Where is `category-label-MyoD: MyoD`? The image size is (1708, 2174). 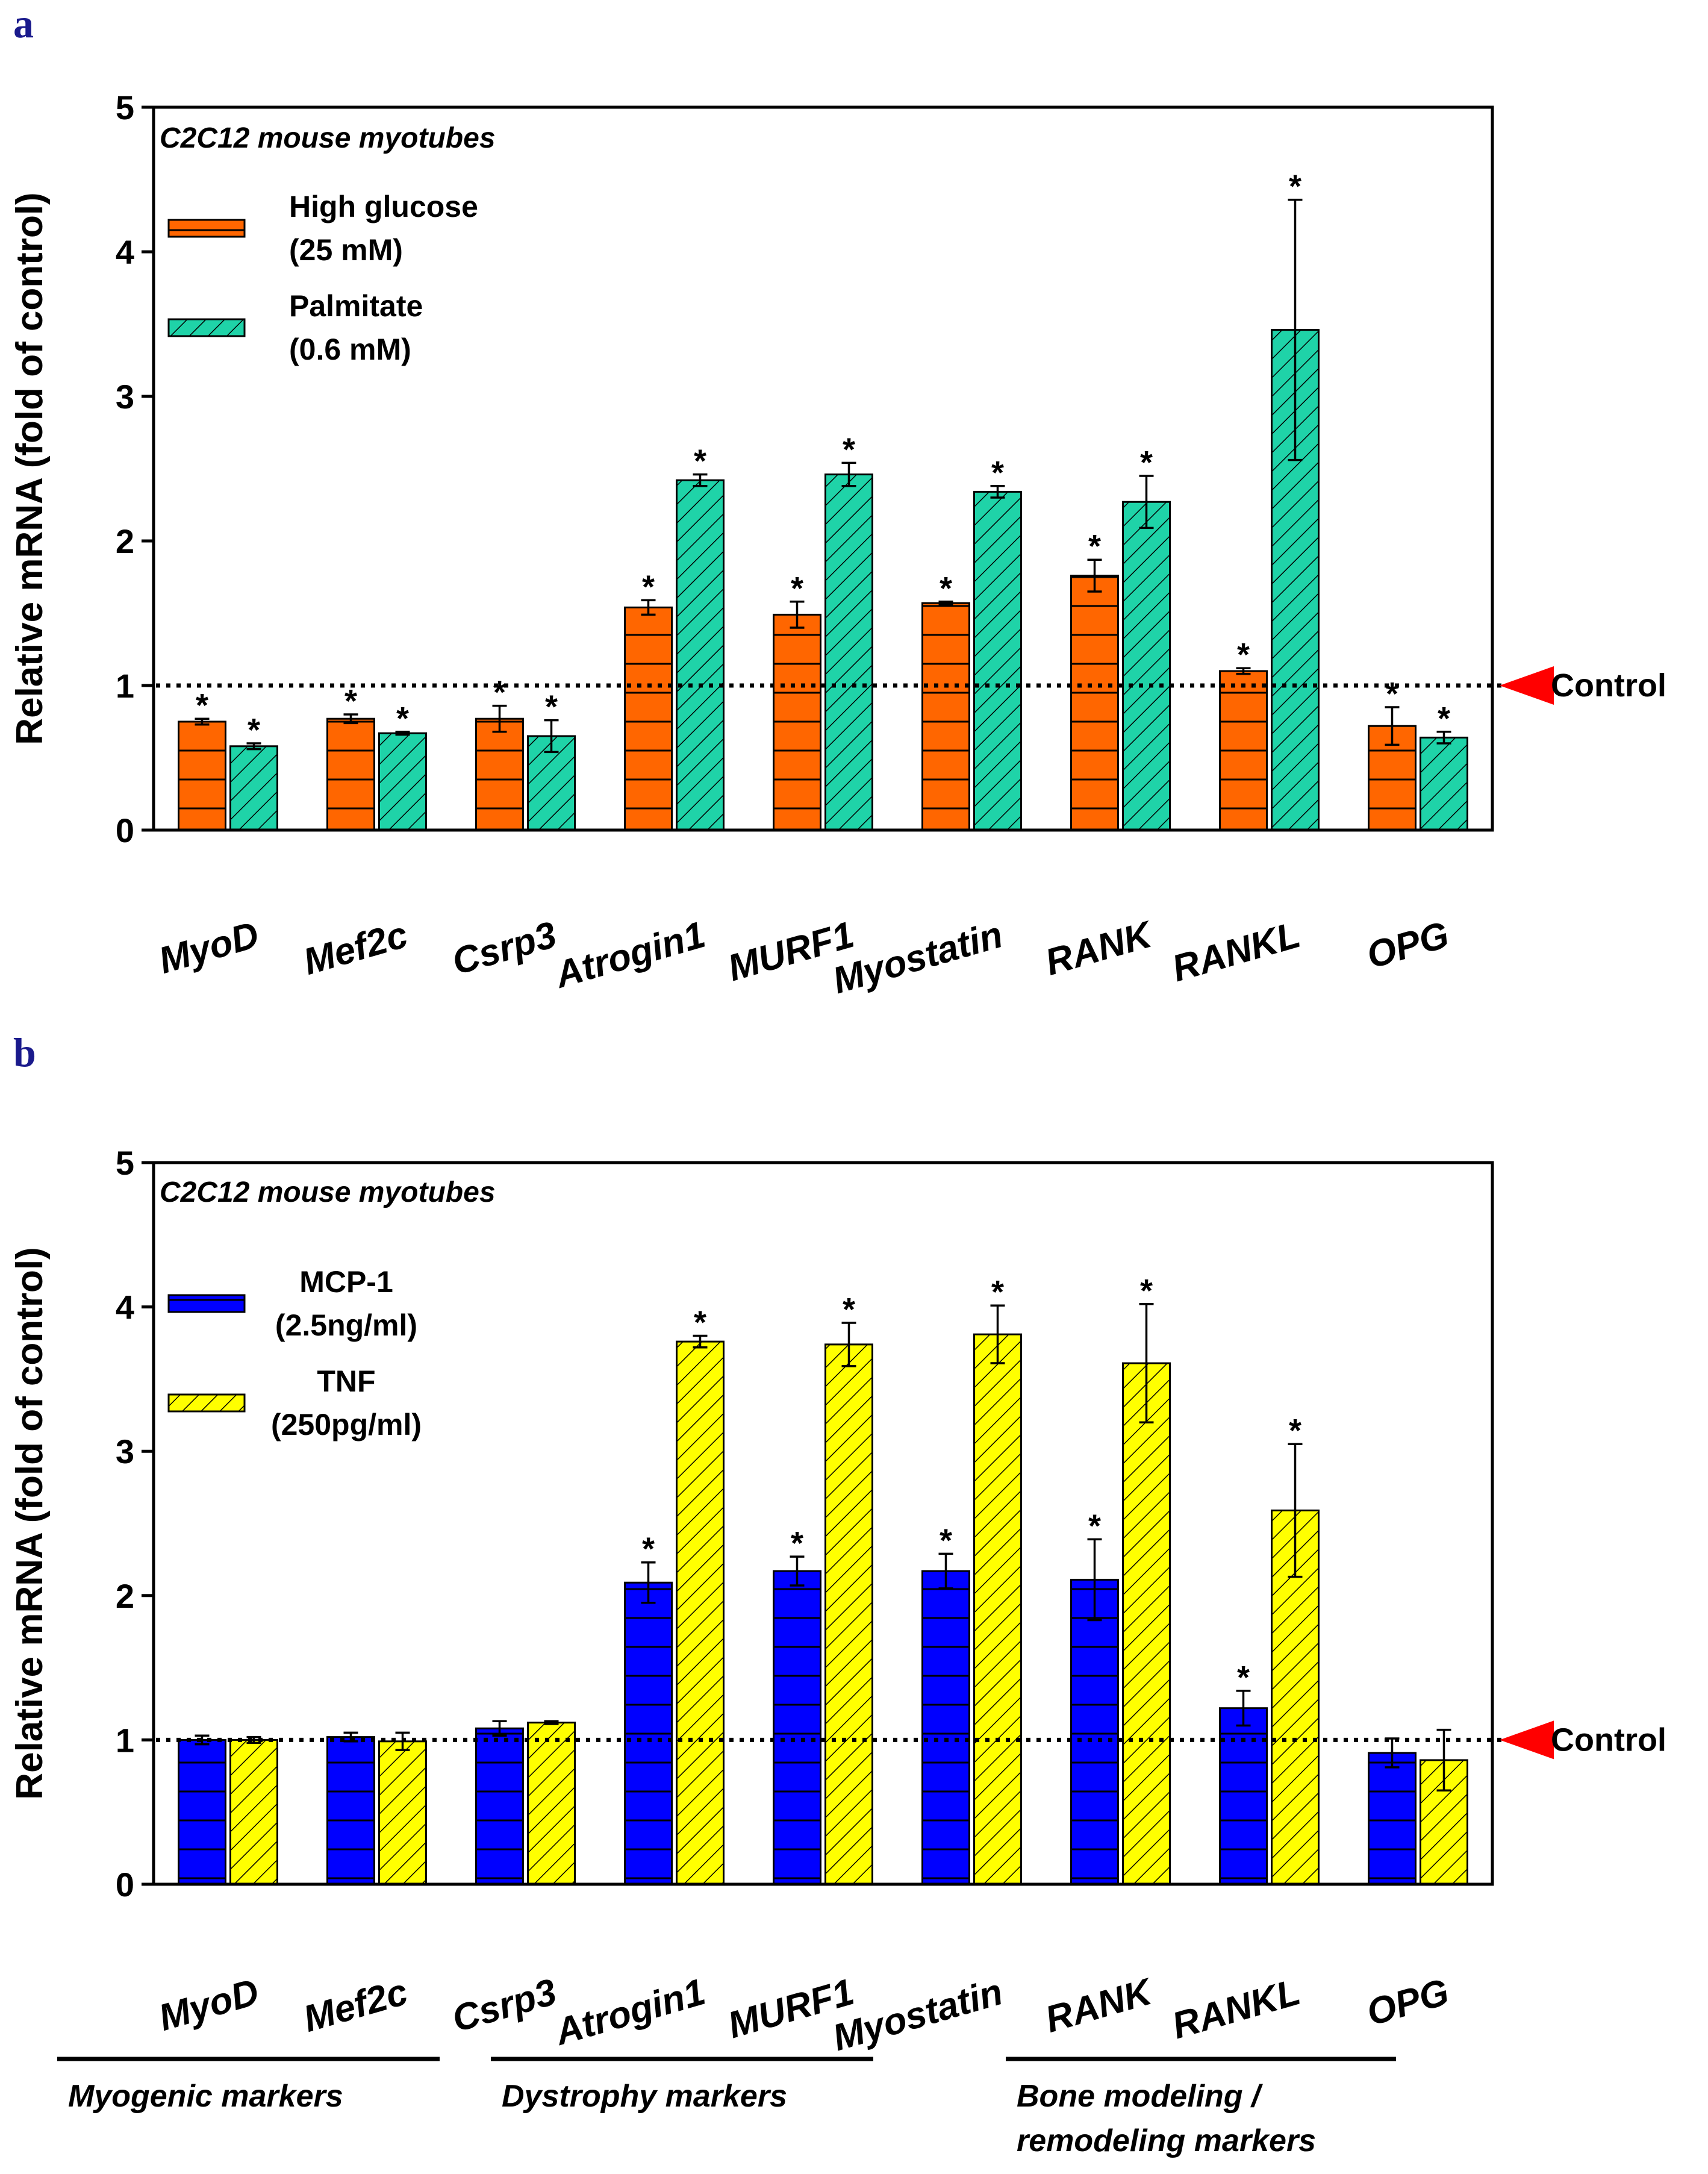 category-label-MyoD: MyoD is located at coordinates (208, 948).